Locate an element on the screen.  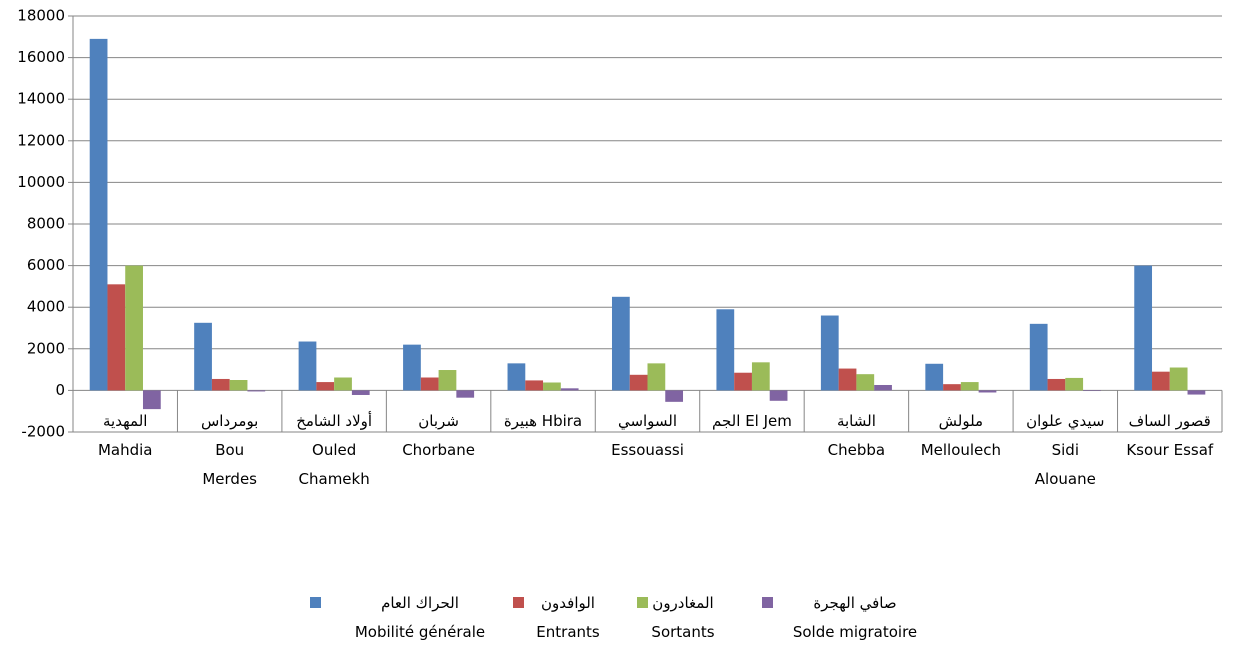
y-tick-label: 0 is located at coordinates (60, 390).